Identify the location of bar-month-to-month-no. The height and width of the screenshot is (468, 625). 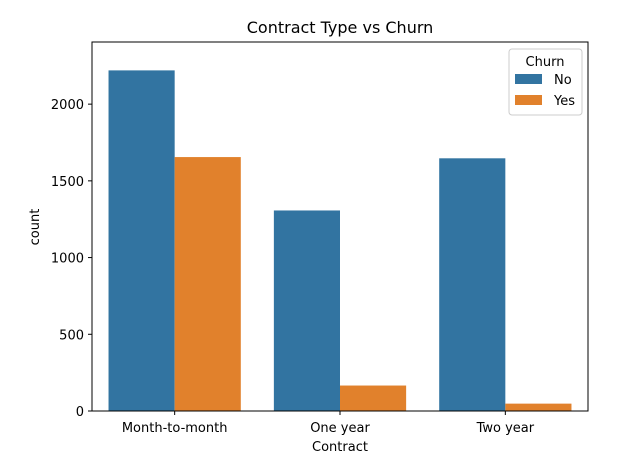
(141, 240).